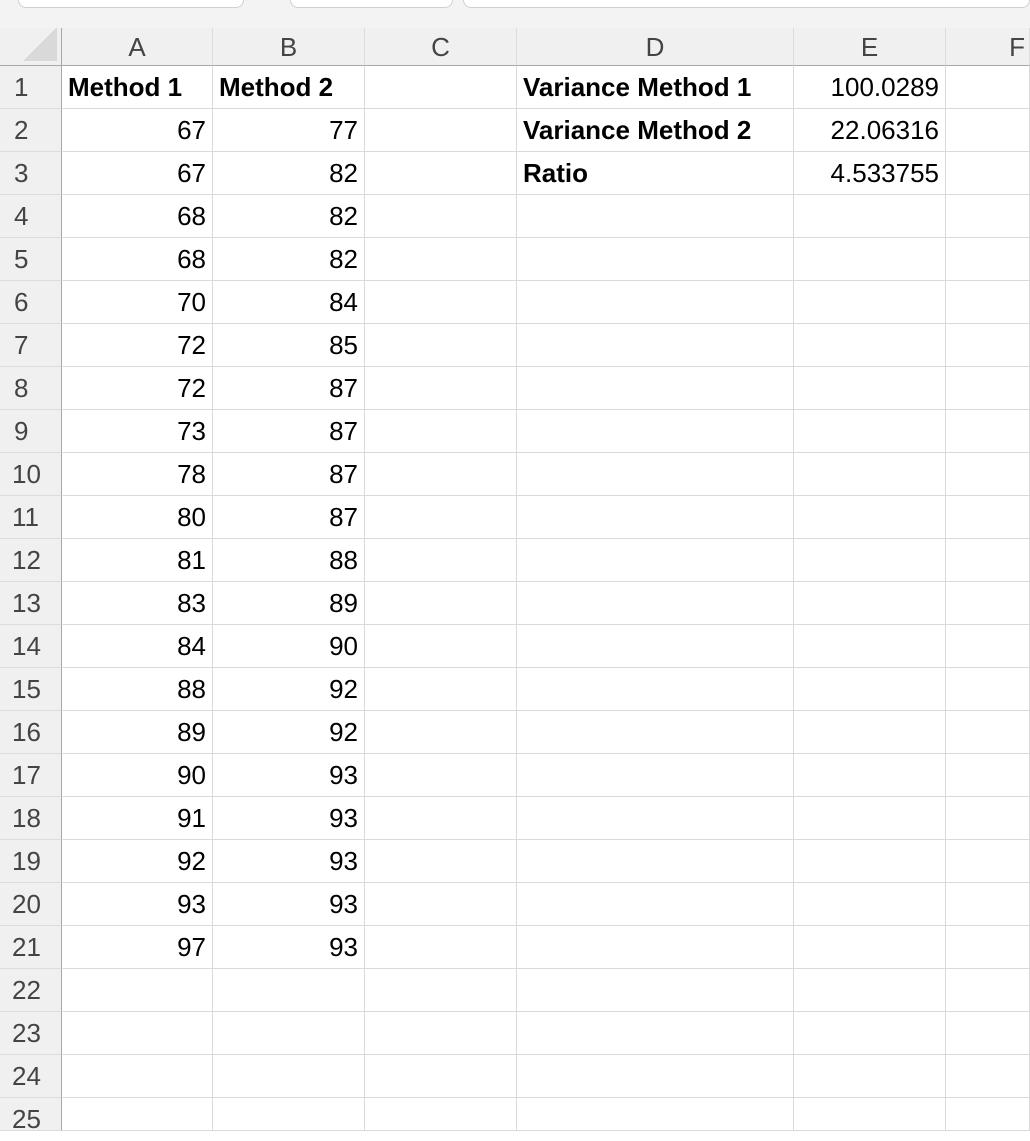  I want to click on cell-B7: 85, so click(289, 345).